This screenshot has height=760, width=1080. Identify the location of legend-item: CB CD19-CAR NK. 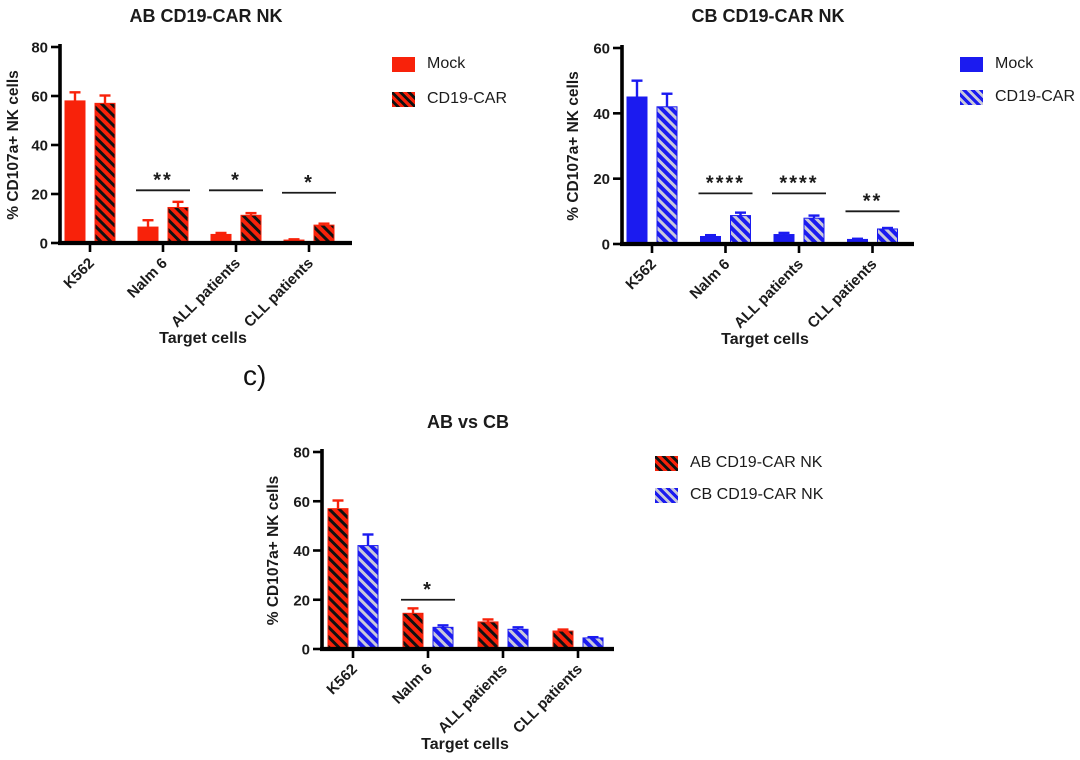
(739, 495).